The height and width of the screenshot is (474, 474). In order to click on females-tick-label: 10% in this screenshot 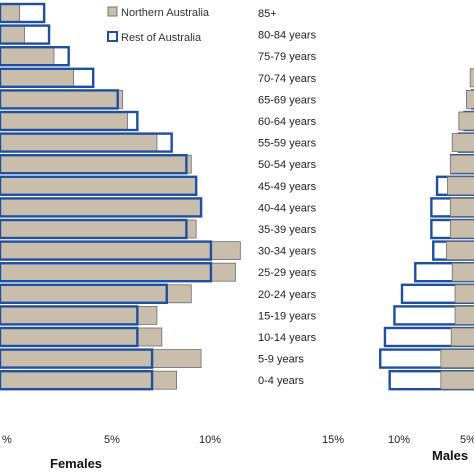, I will do `click(210, 440)`.